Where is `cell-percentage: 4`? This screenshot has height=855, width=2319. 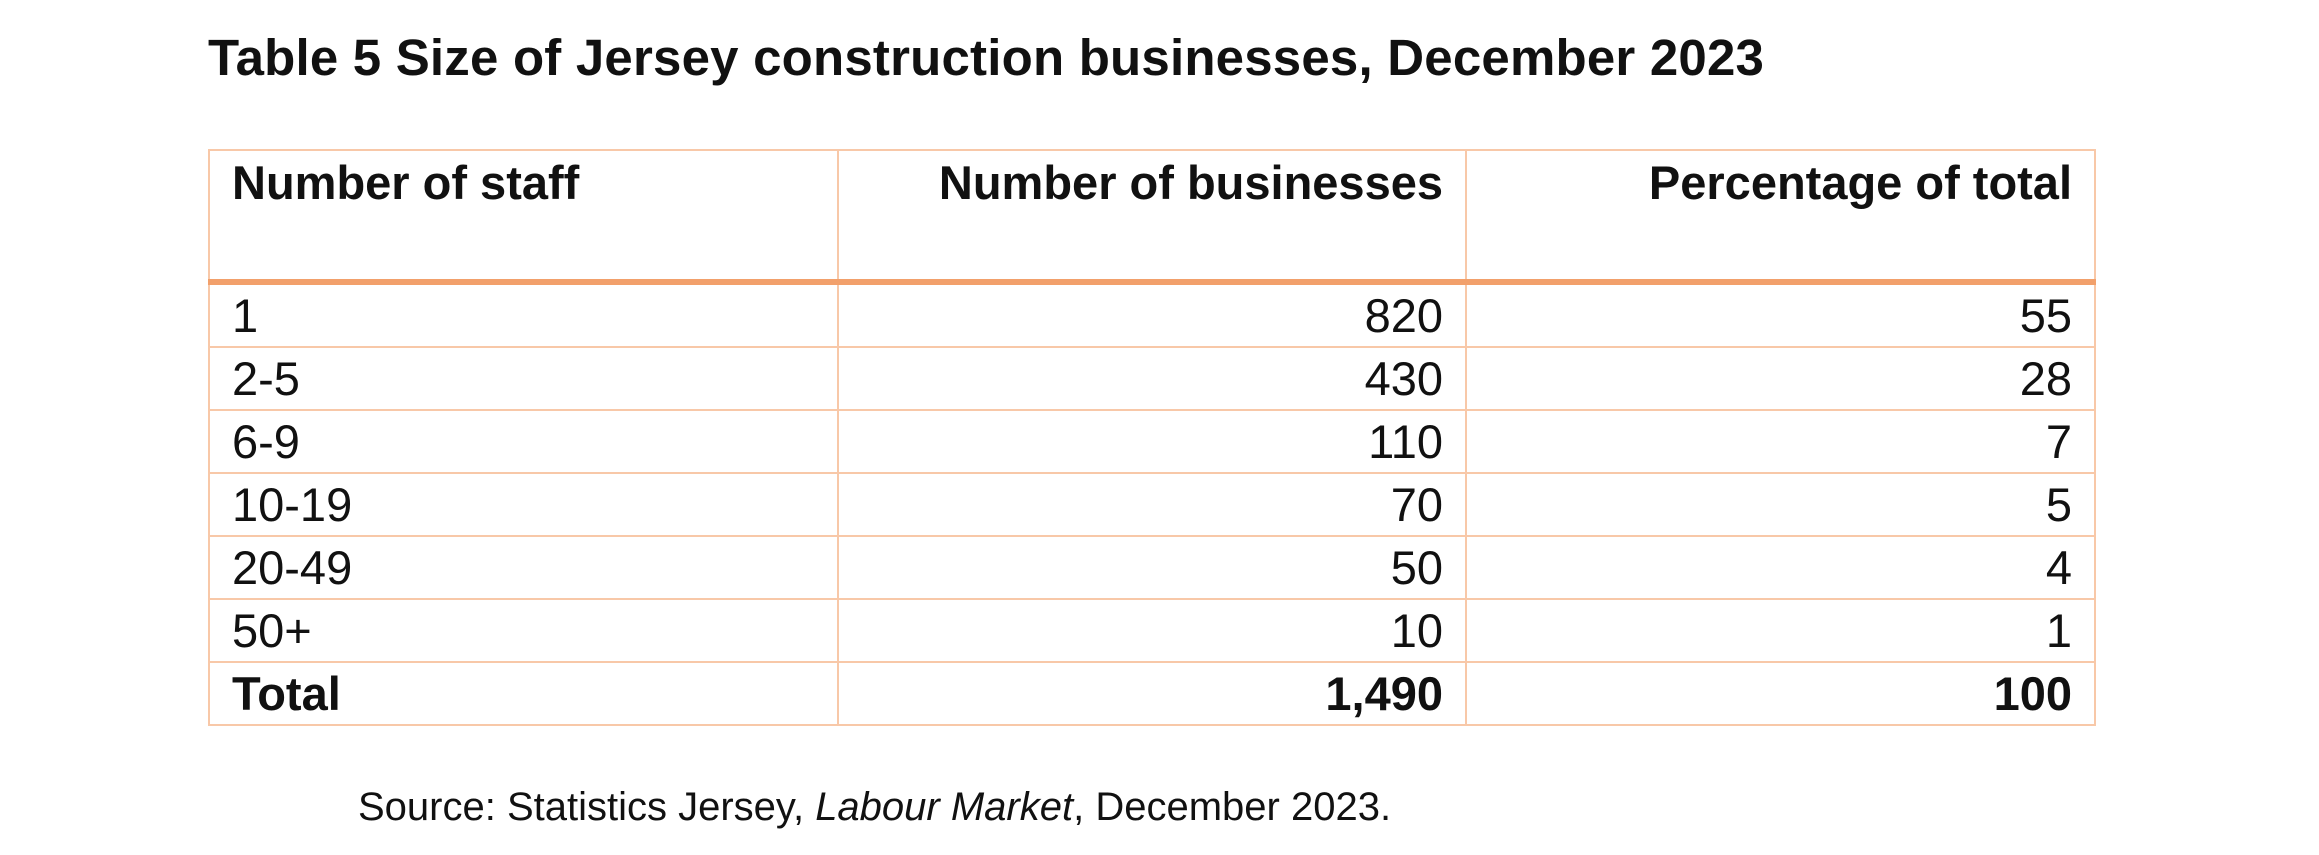
cell-percentage: 4 is located at coordinates (1780, 567).